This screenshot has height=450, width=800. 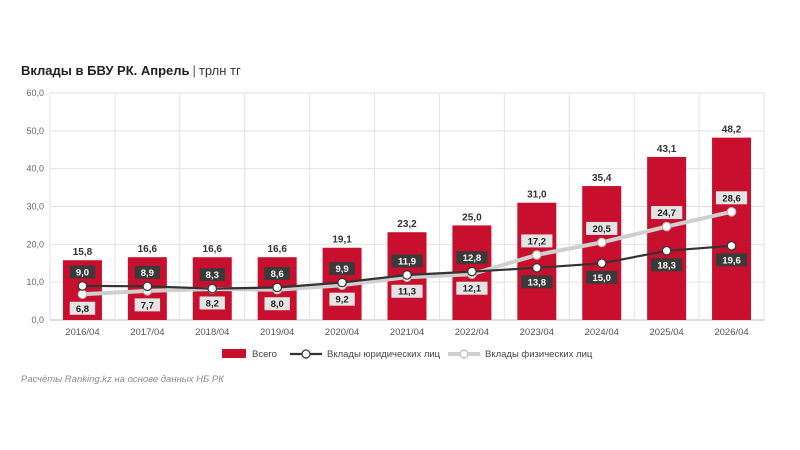 I want to click on label-individuals: 12,1, so click(x=472, y=289).